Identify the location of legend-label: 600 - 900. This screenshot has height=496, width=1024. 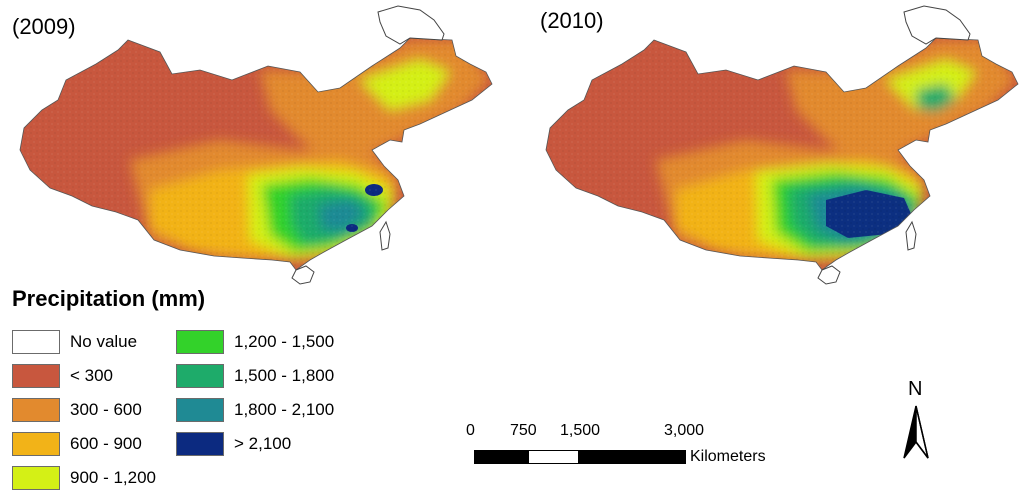
(106, 443).